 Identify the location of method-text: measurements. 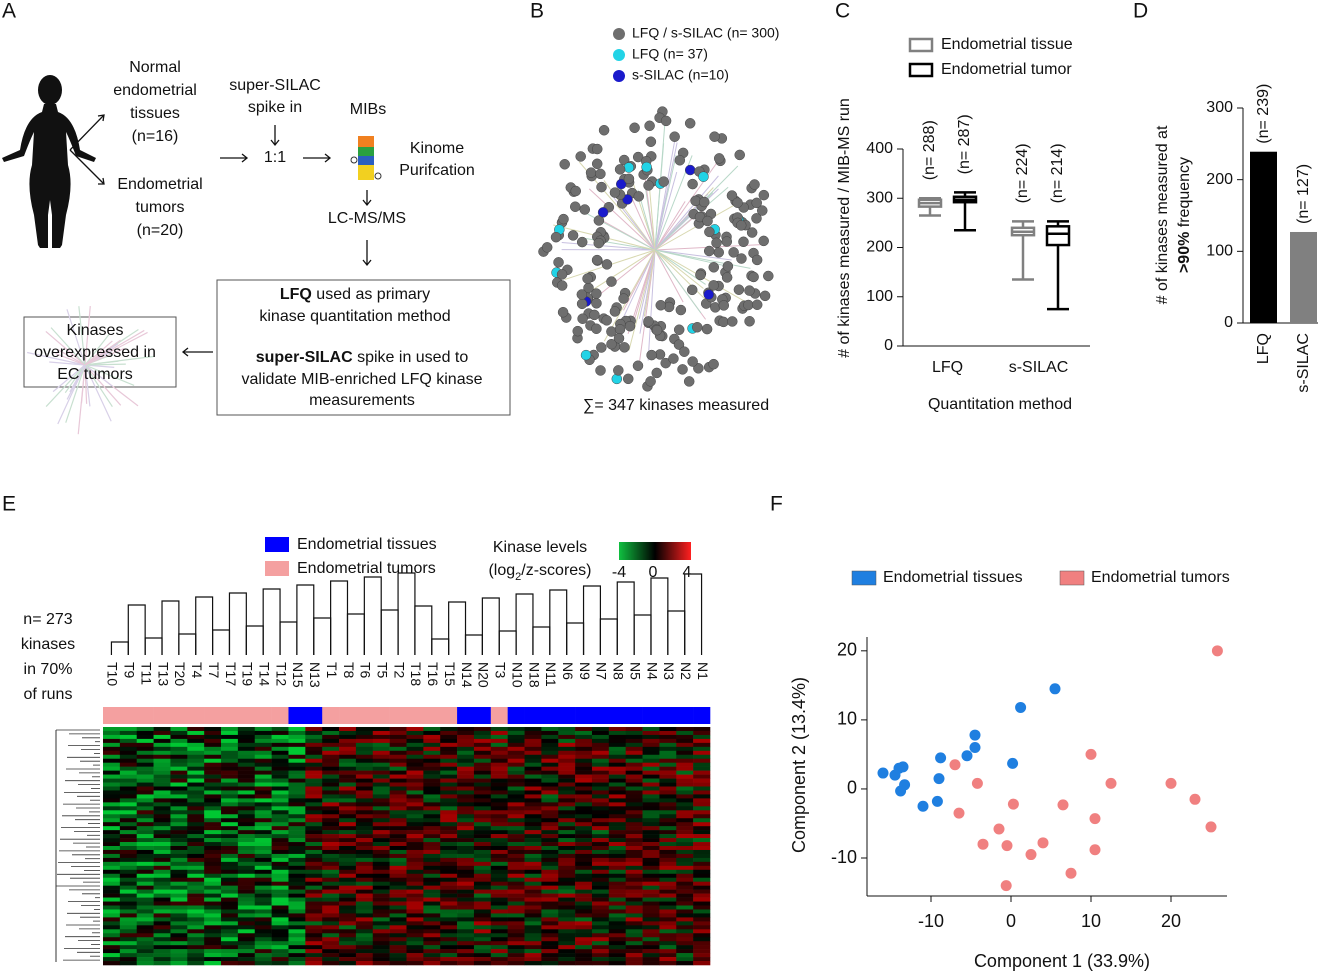
(362, 400).